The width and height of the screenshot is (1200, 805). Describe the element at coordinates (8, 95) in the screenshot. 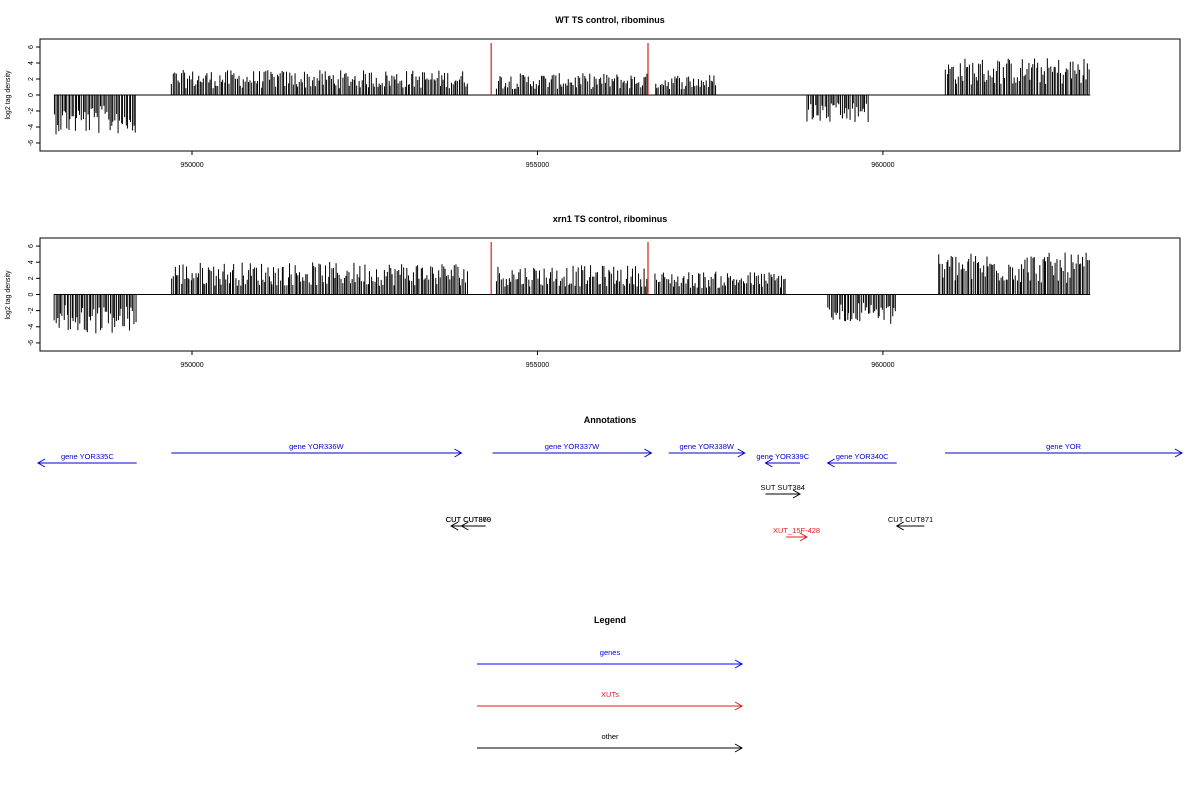

I see `wt-y-axis-label: log2 tag density` at that location.